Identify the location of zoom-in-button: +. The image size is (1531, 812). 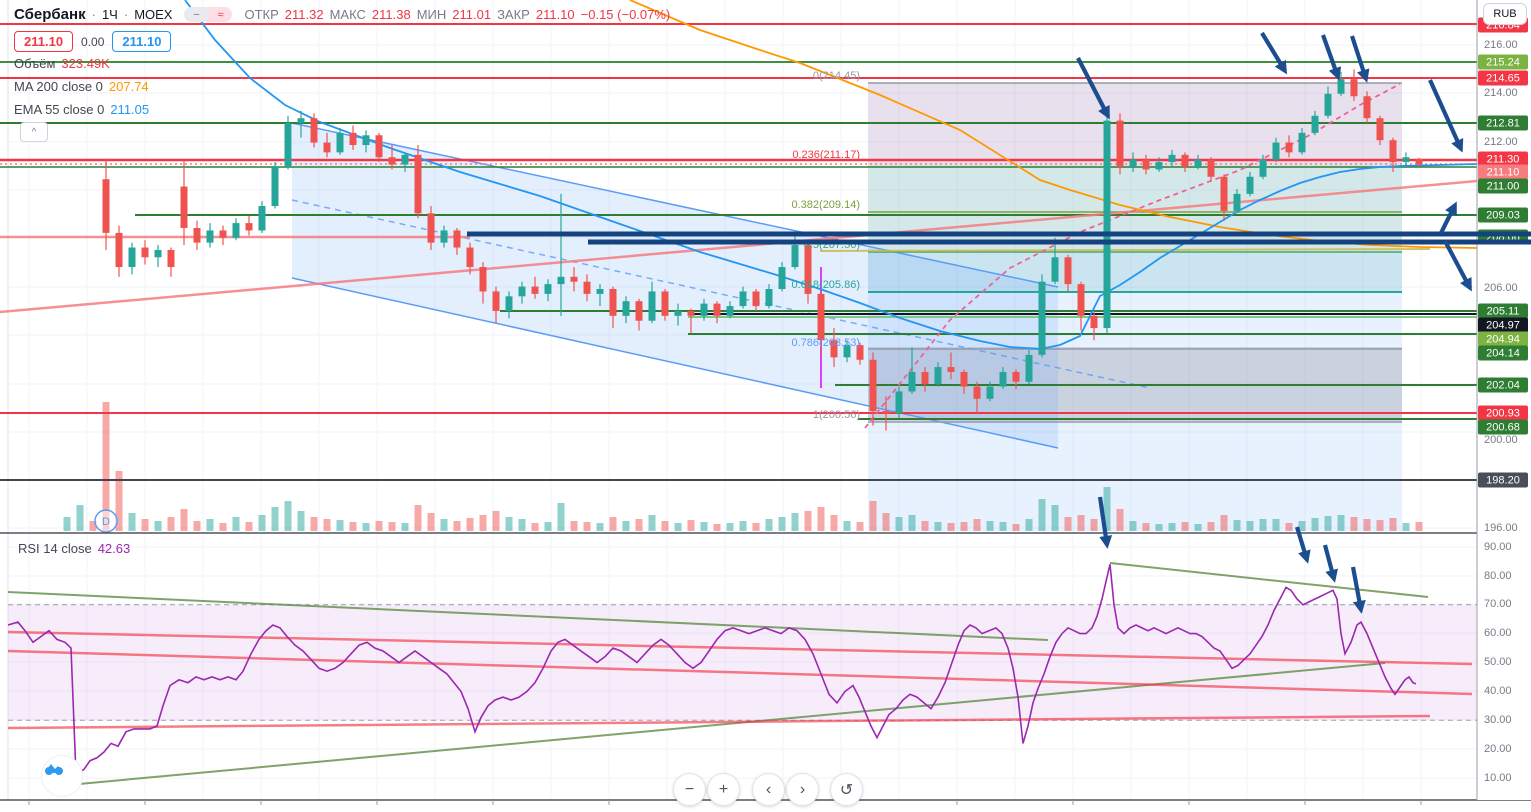
(723, 789).